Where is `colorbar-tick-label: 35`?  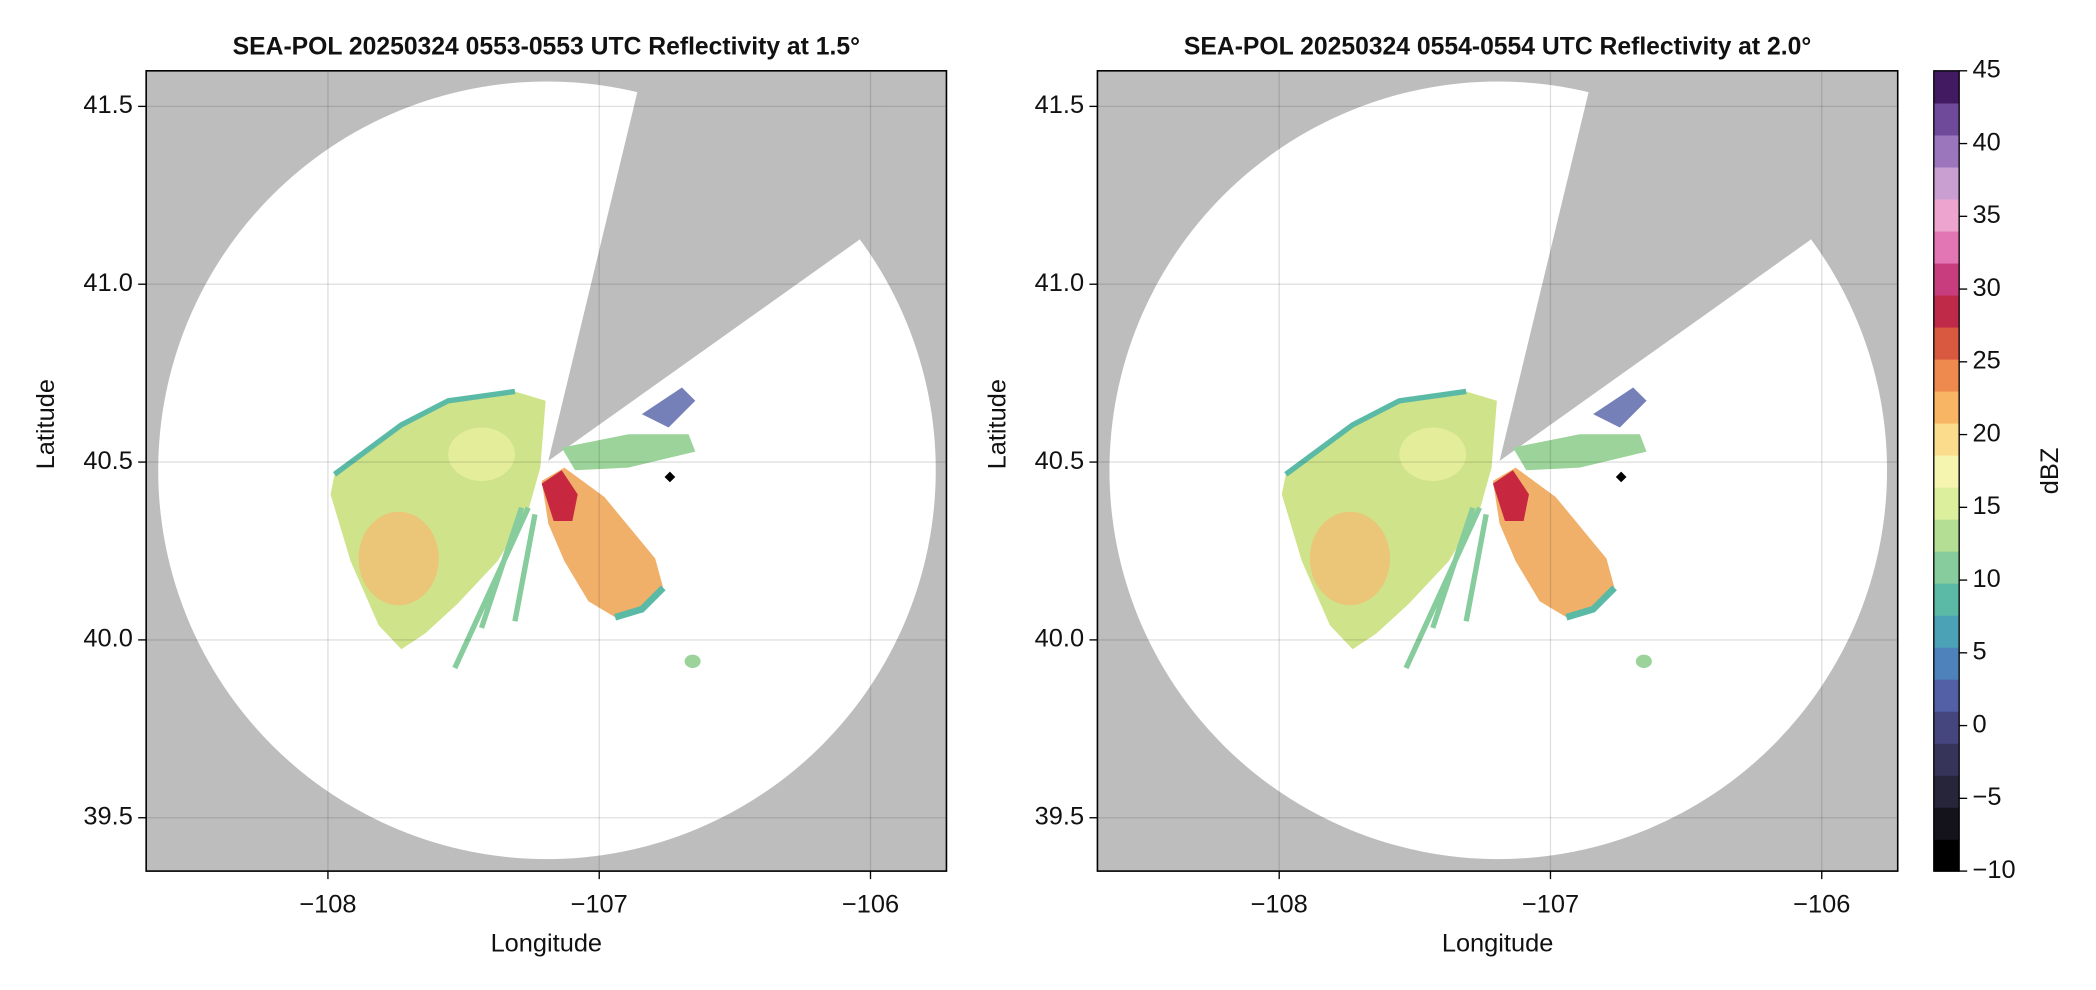
colorbar-tick-label: 35 is located at coordinates (1987, 215).